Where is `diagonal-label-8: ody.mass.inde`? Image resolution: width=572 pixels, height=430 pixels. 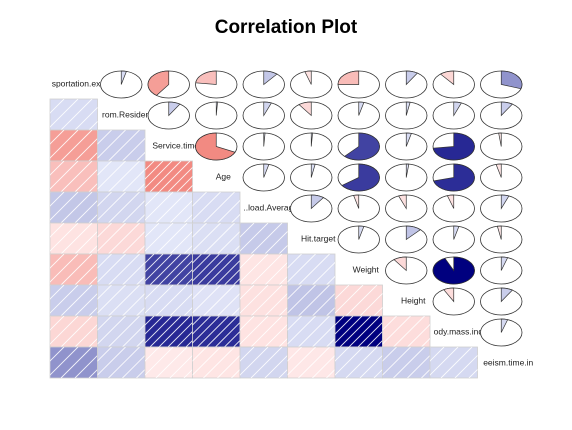
diagonal-label-8: ody.mass.inde is located at coordinates (461, 332).